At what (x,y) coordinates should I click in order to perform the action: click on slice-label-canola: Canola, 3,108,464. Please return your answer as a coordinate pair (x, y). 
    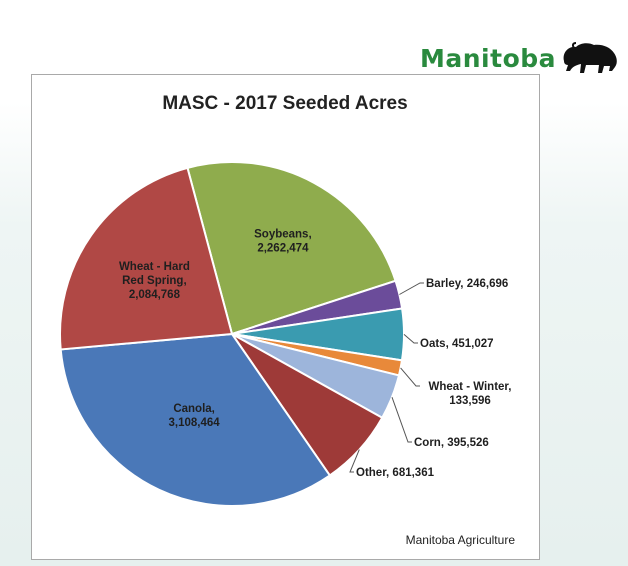
    Looking at the image, I should click on (195, 416).